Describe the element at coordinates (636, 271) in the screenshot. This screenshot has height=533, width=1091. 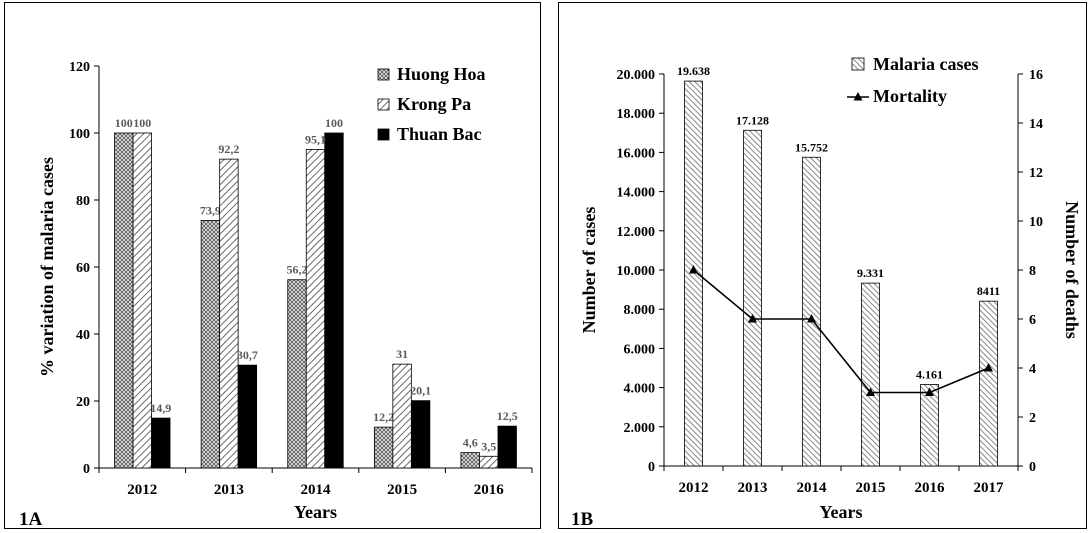
I see `y-tick-label: 10.000` at that location.